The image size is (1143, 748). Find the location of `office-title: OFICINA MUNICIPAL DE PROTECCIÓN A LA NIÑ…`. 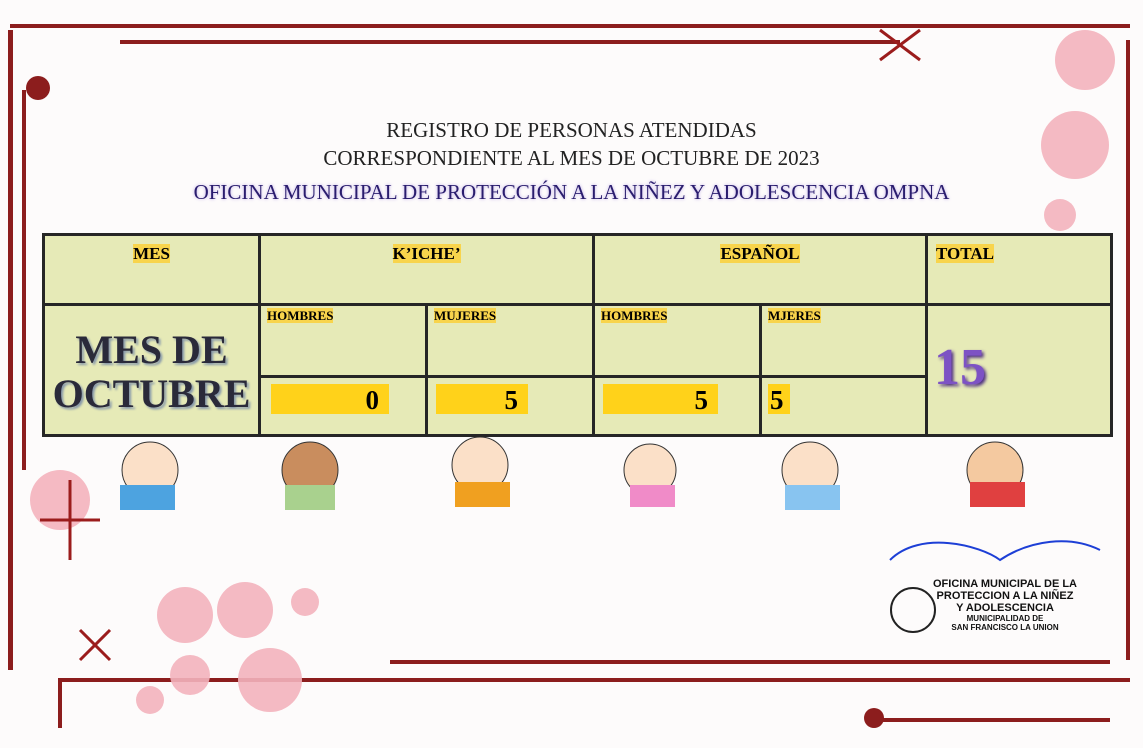

office-title: OFICINA MUNICIPAL DE PROTECCIÓN A LA NIÑ… is located at coordinates (571, 192).